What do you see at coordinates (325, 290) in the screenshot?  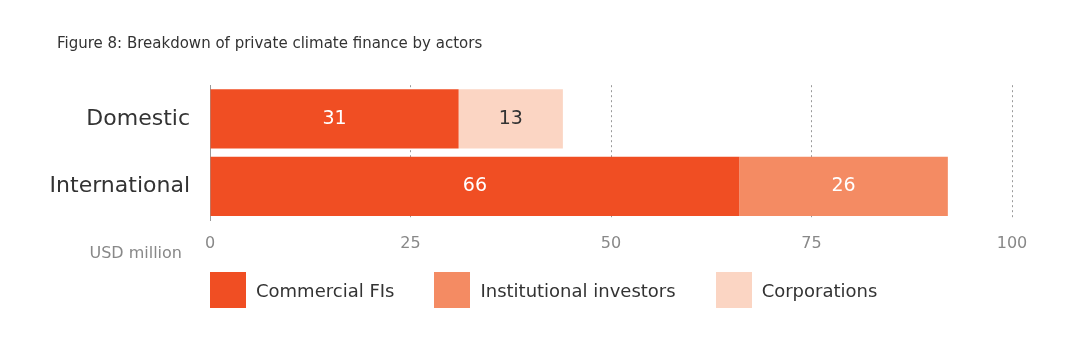 I see `legend-label: Commercial FIs` at bounding box center [325, 290].